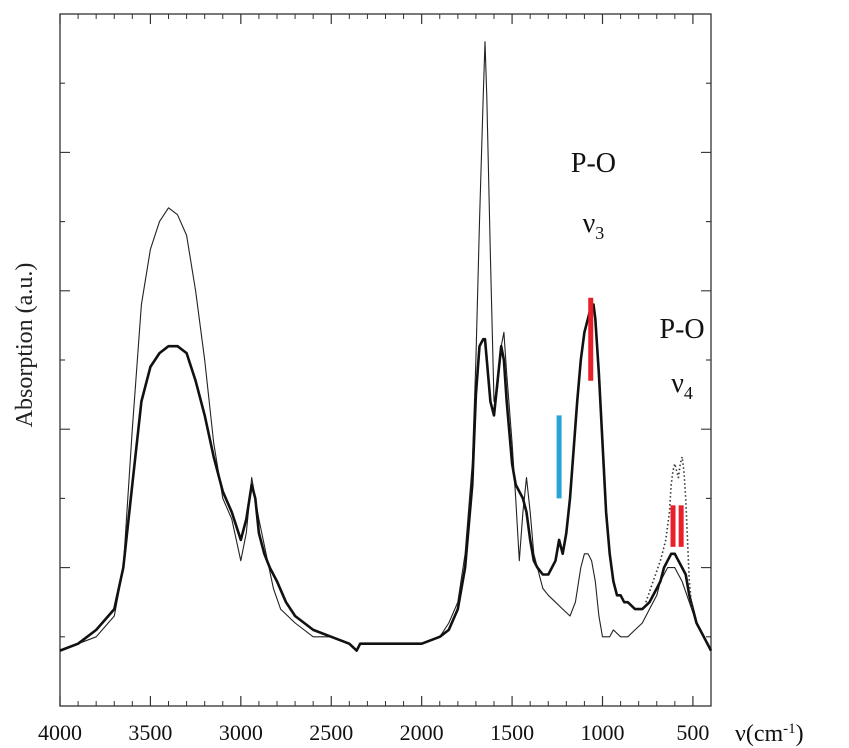 The height and width of the screenshot is (748, 849). I want to click on x-tick-label: 3500, so click(150, 732).